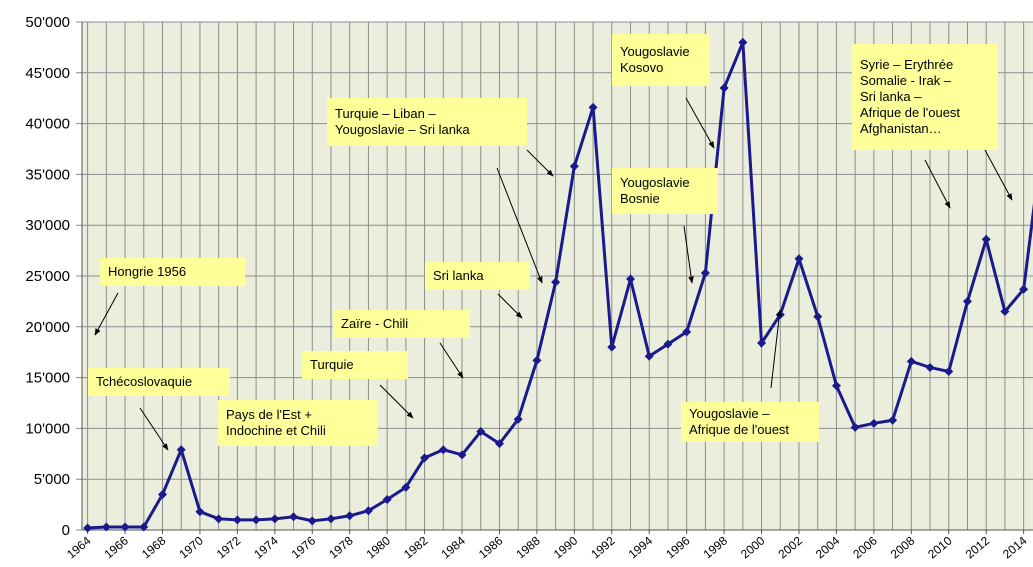 The height and width of the screenshot is (567, 1033). What do you see at coordinates (374, 323) in the screenshot?
I see `annotation-text: Zaïre - Chili` at bounding box center [374, 323].